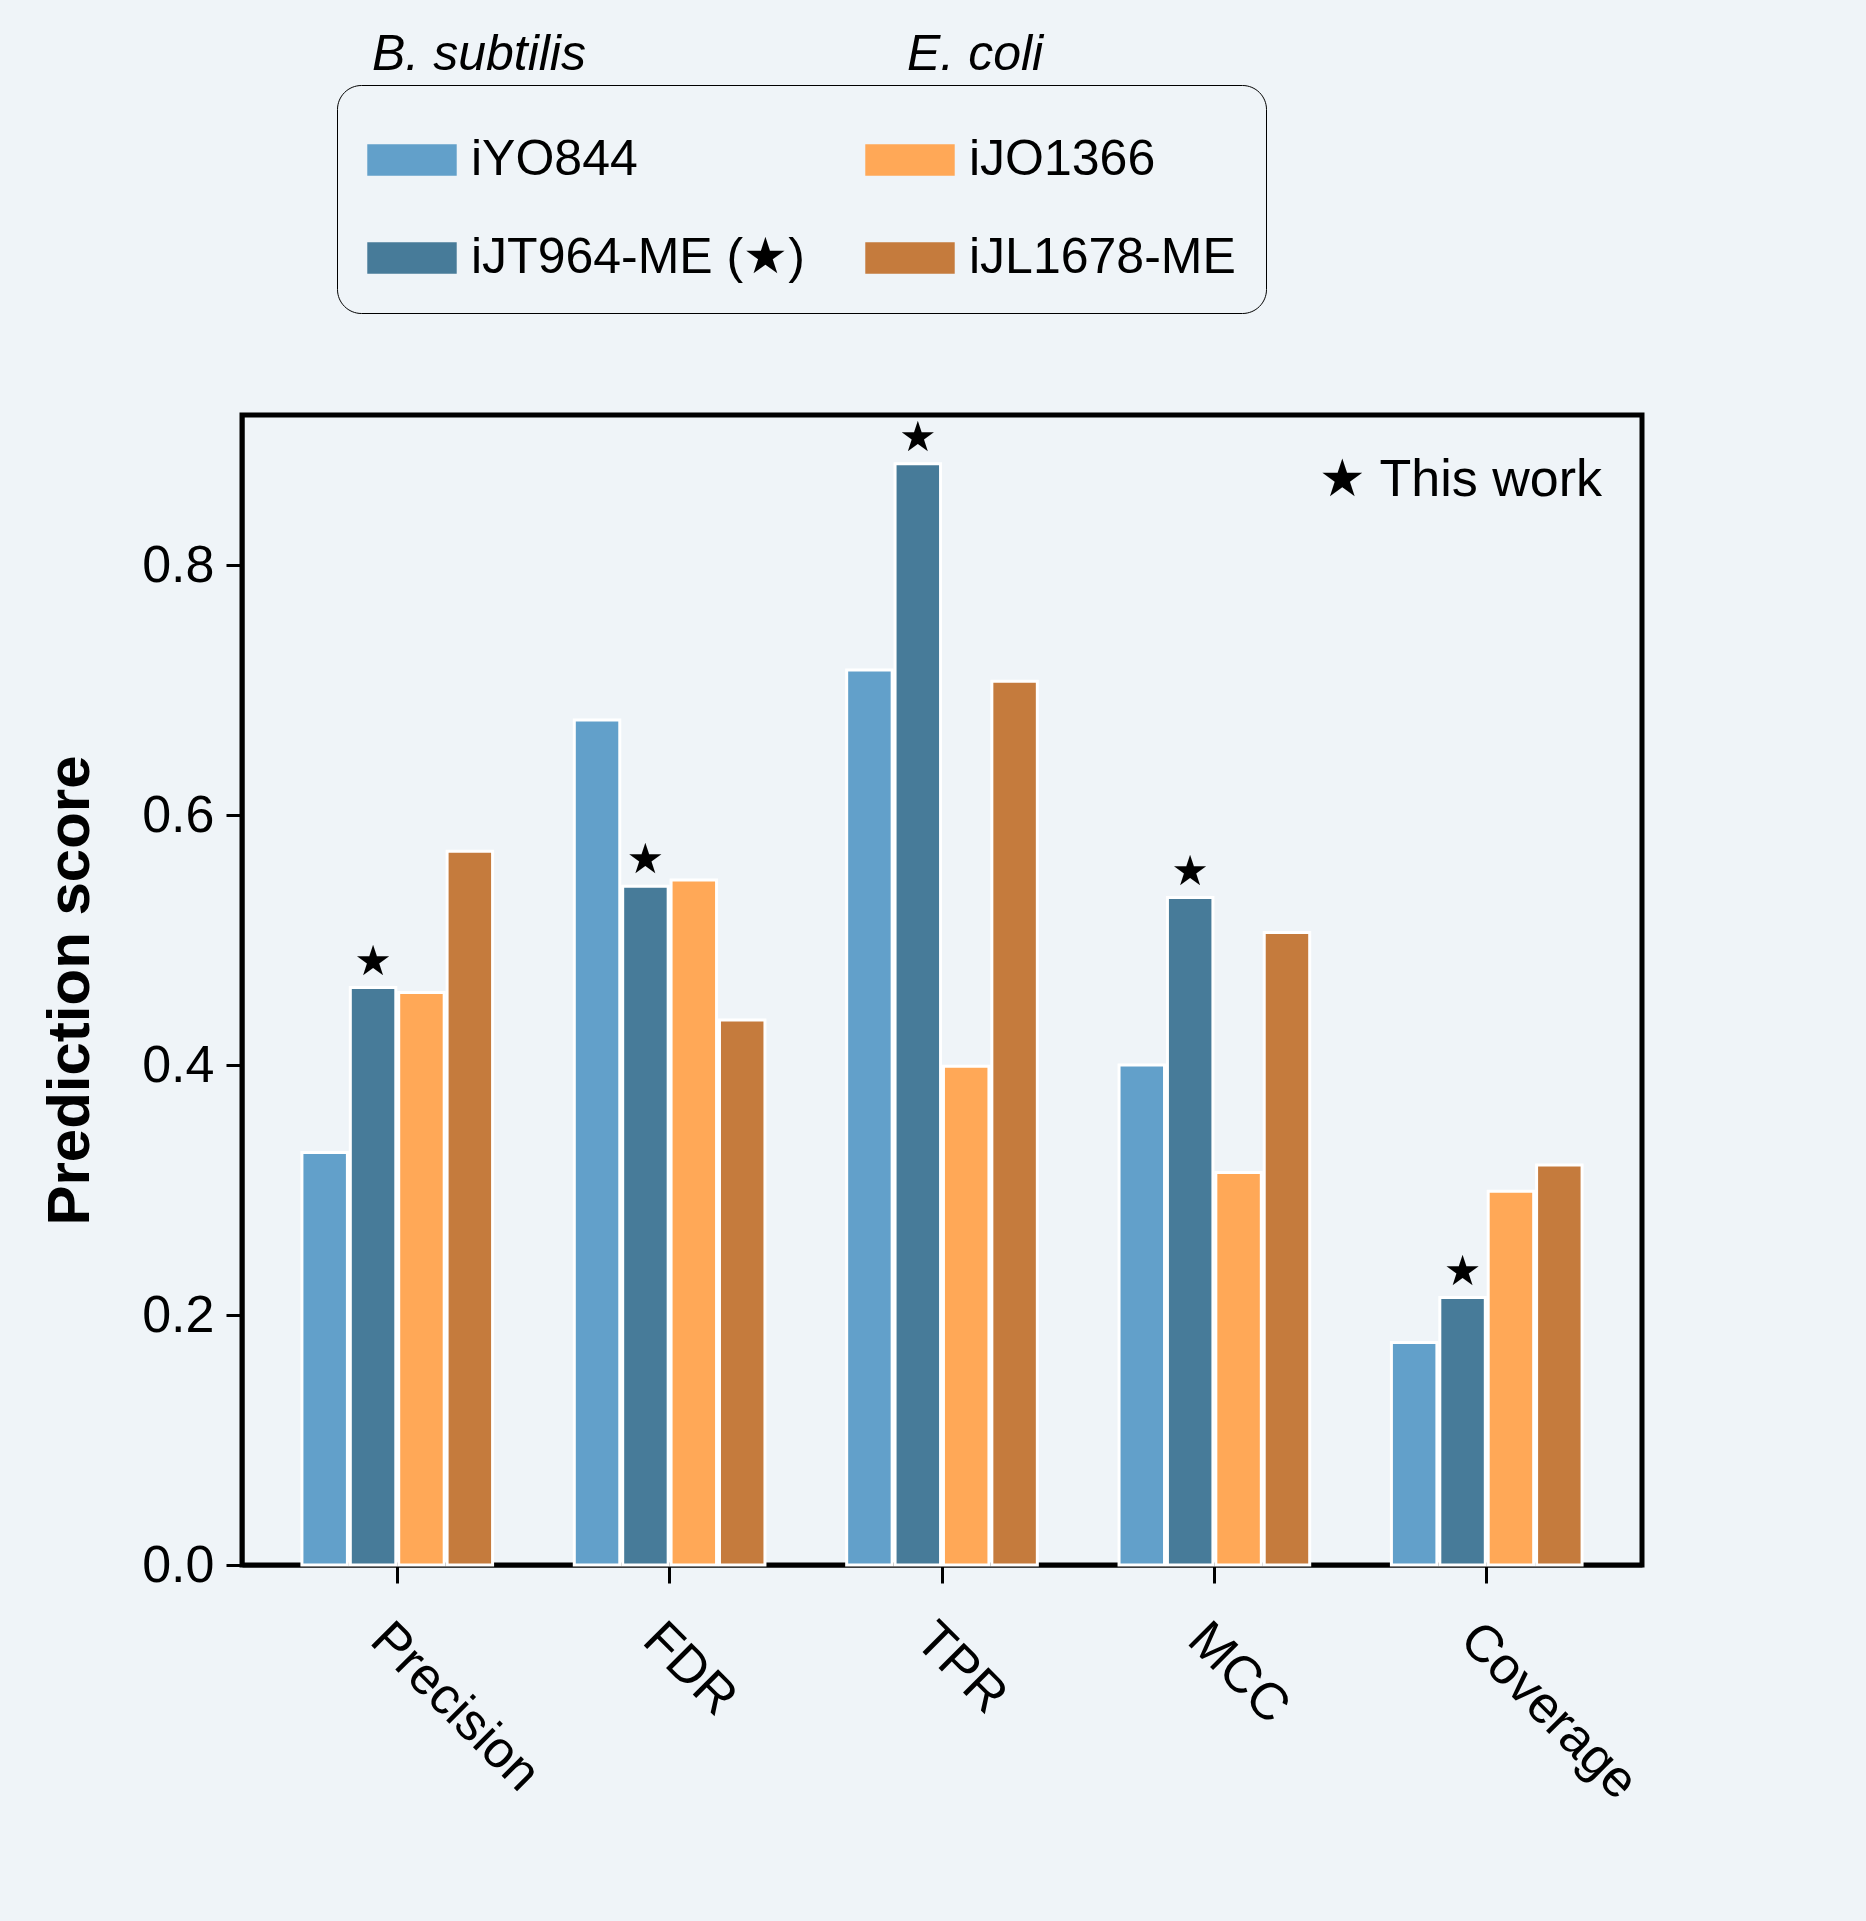 The image size is (1866, 1921). Describe the element at coordinates (178, 1063) in the screenshot. I see `y-tick-label: 0.4` at that location.